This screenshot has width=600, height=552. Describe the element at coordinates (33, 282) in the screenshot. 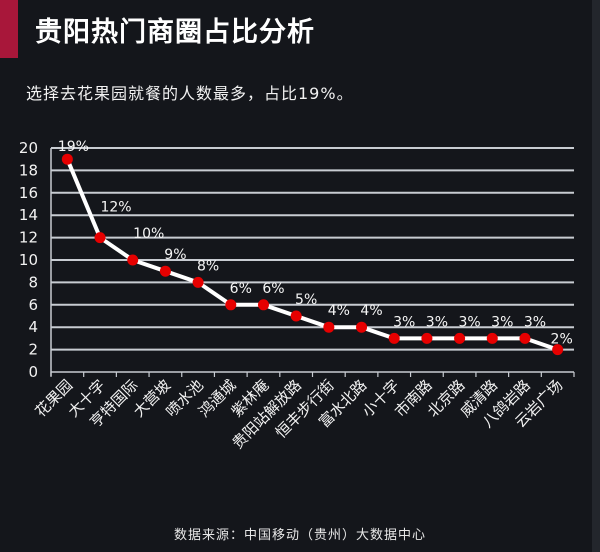

I see `y-tick-label: 8` at that location.